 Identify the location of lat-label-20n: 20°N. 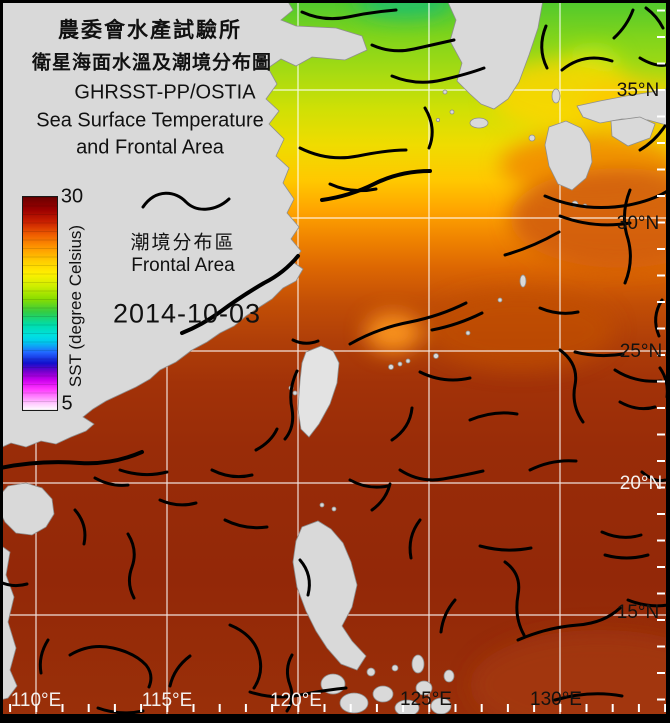
(641, 483).